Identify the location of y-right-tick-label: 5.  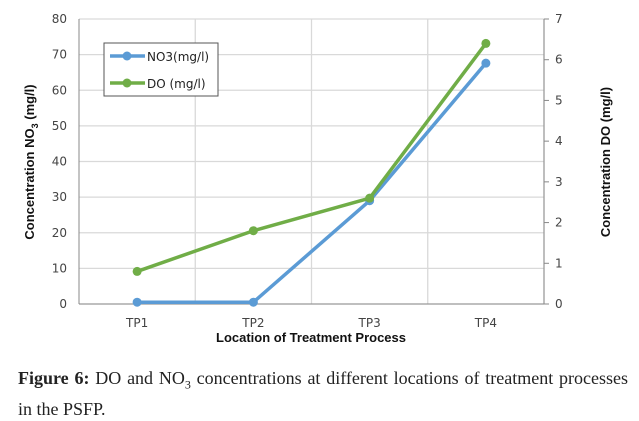
(559, 100).